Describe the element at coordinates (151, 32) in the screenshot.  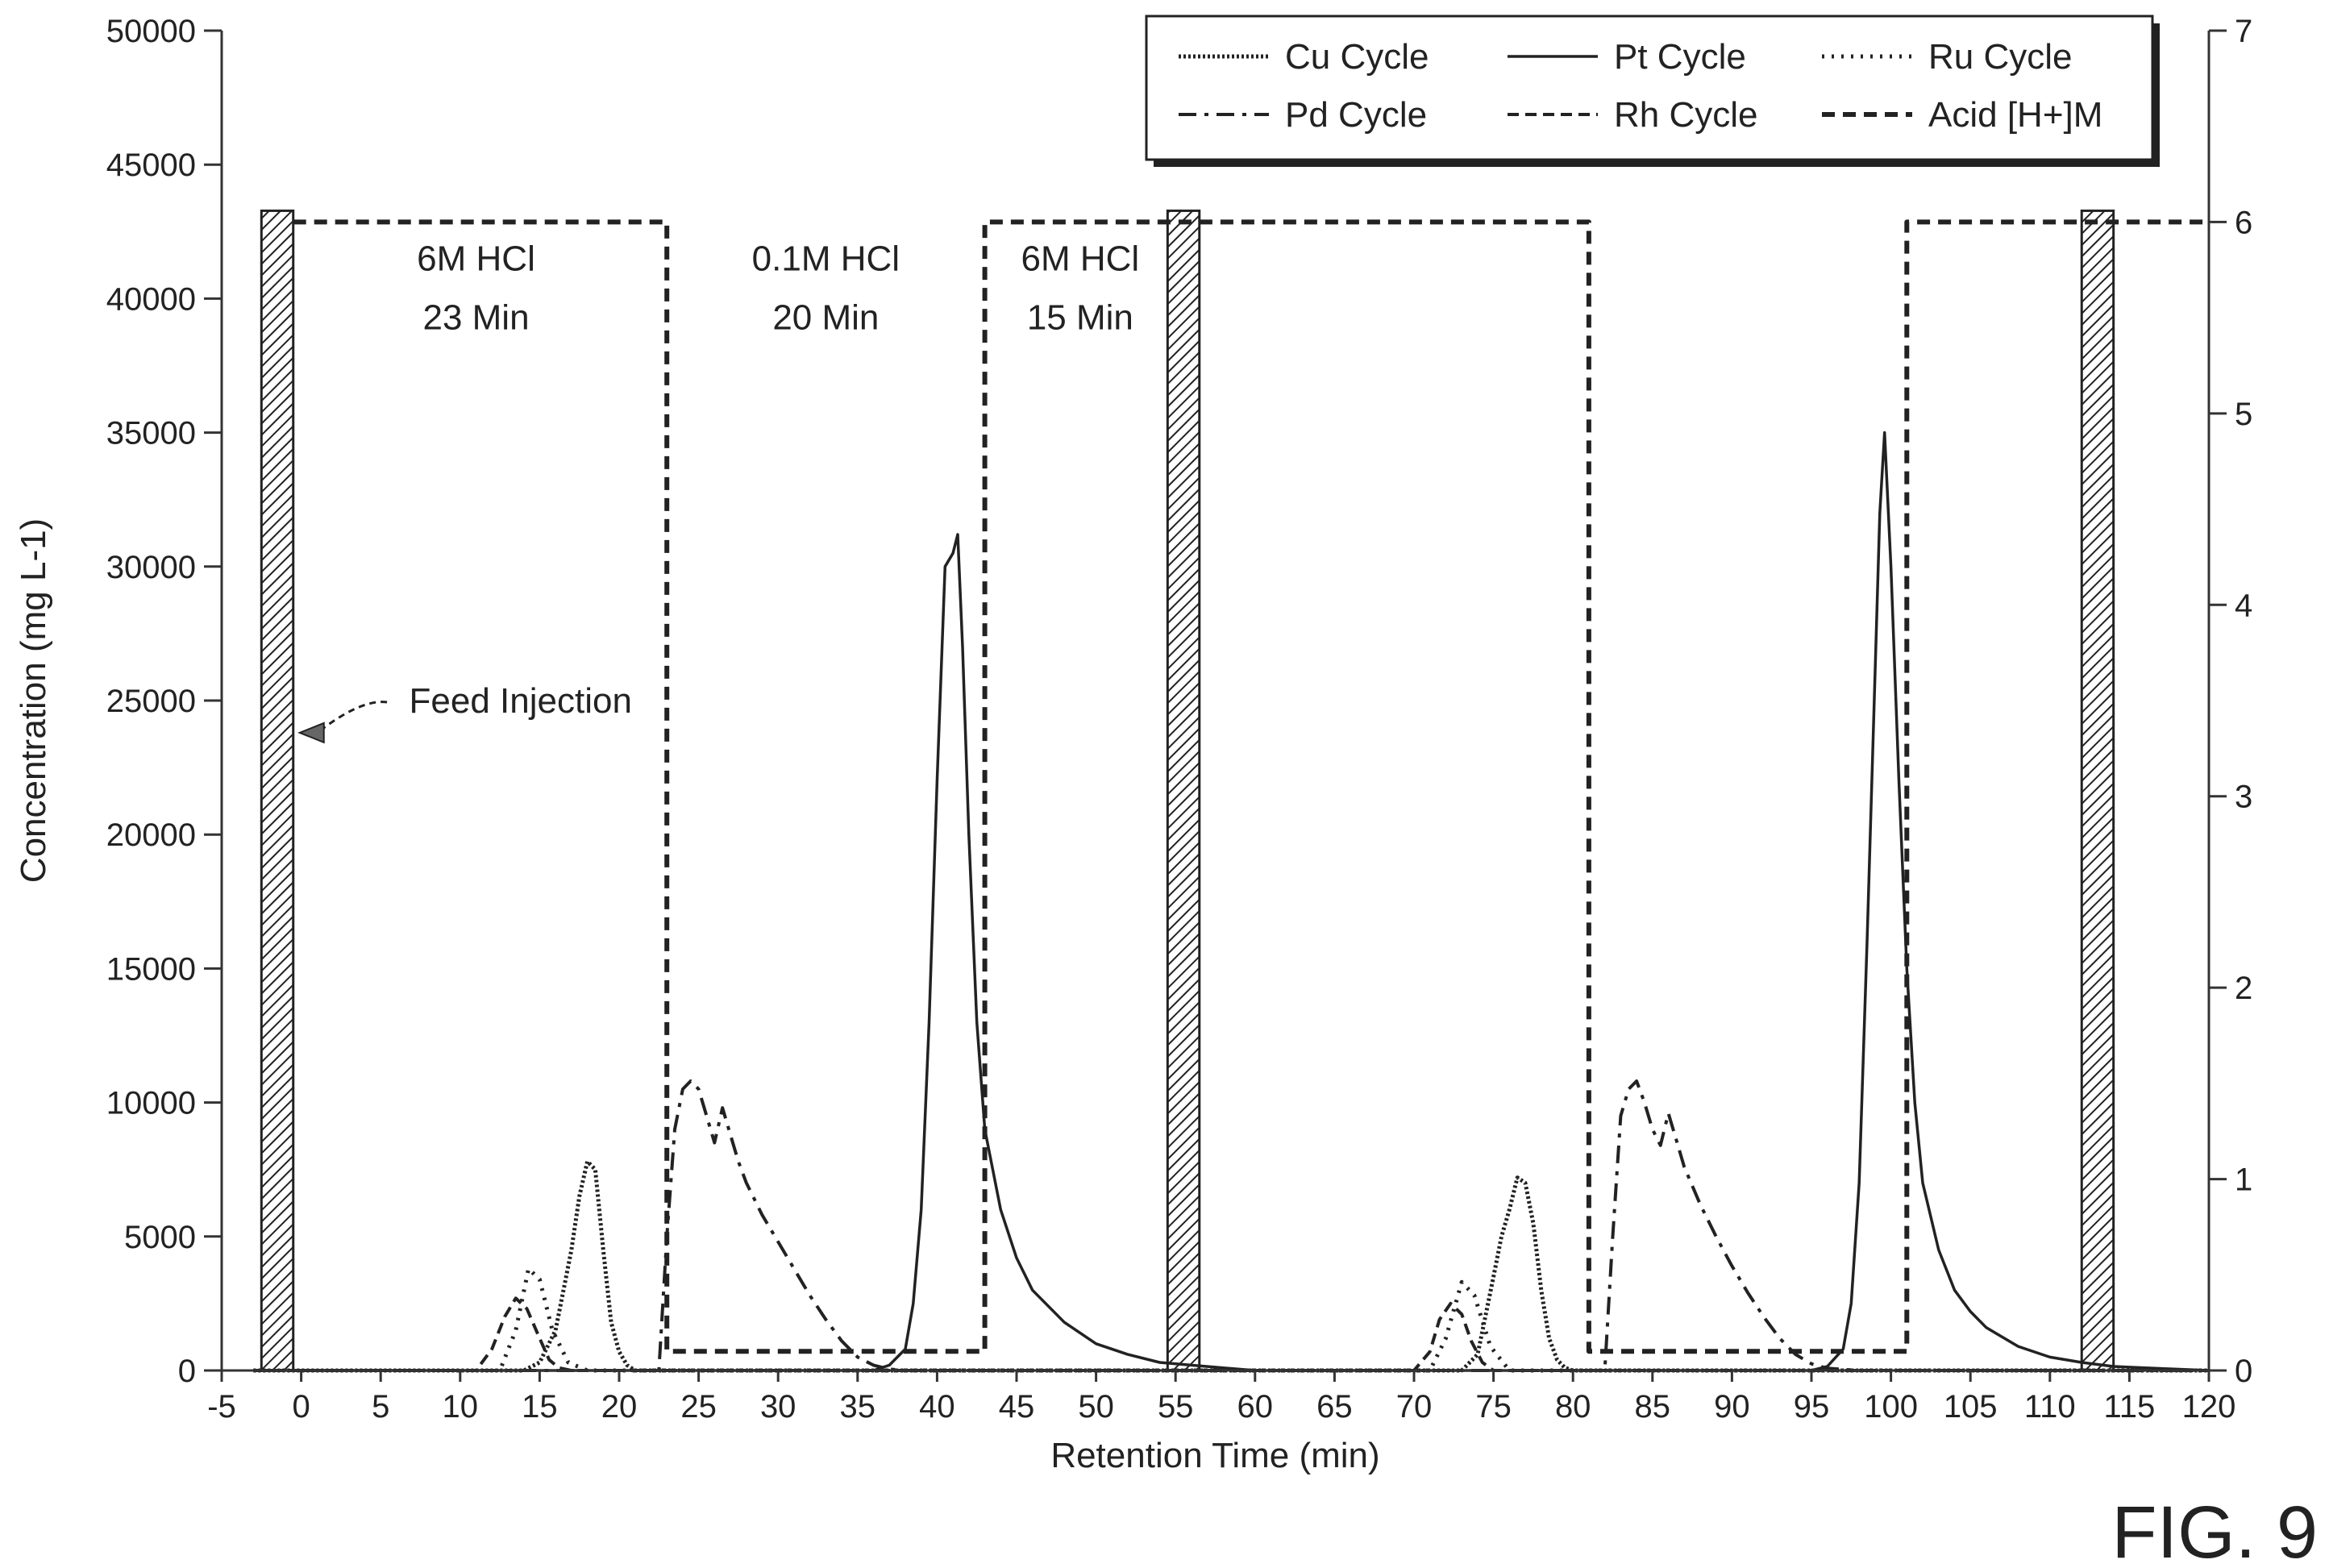
I see `y-tick-label: 50000` at that location.